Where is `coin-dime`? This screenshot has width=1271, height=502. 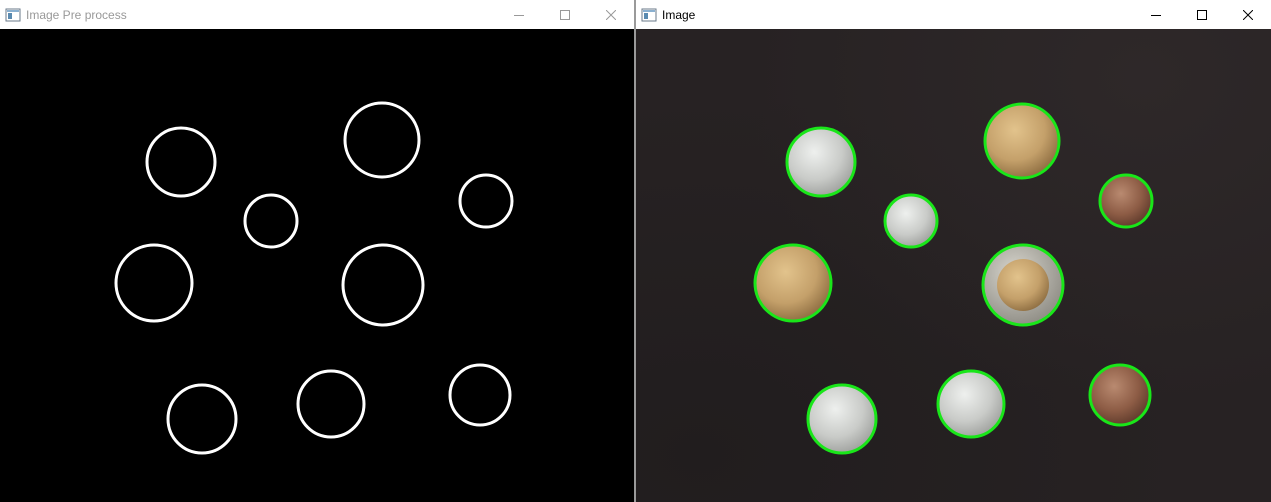 coin-dime is located at coordinates (911, 221).